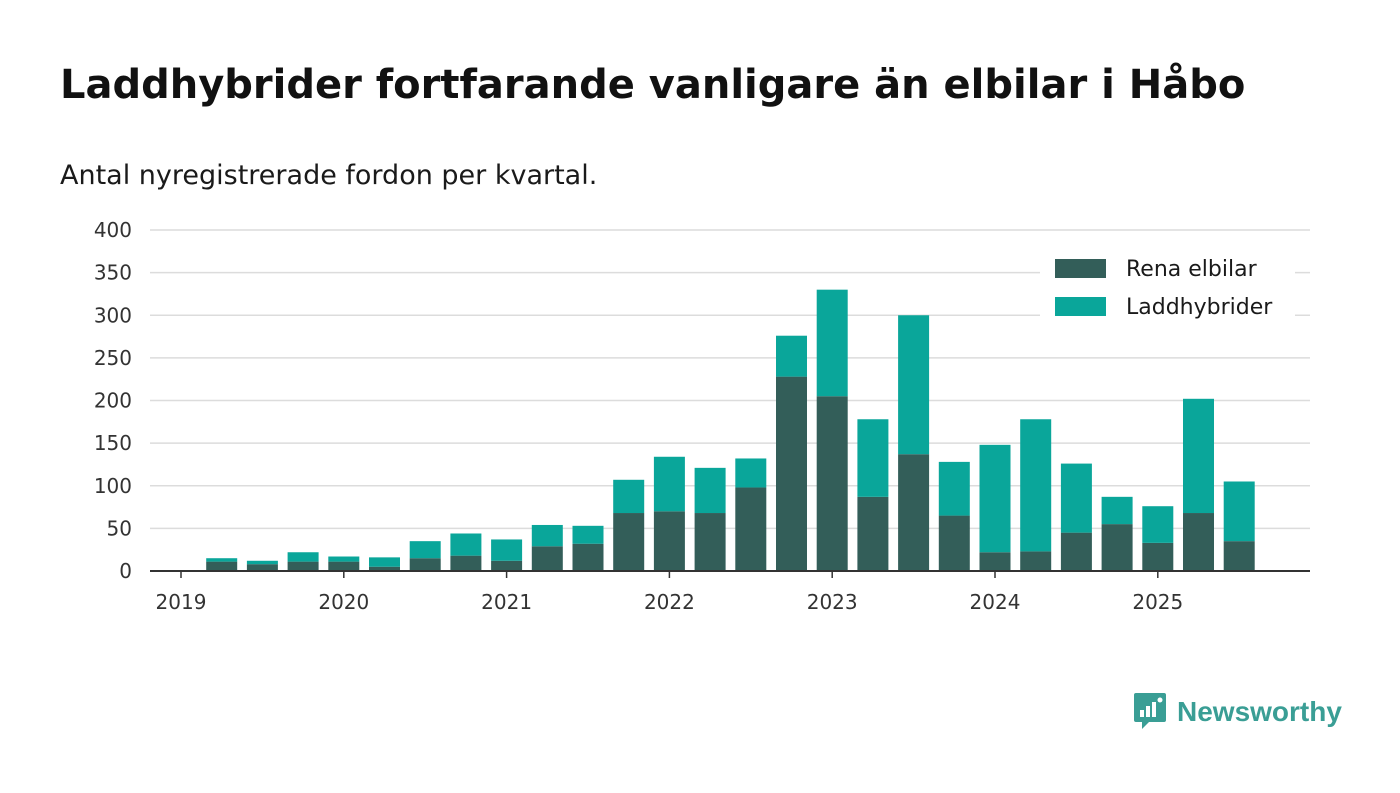 Image resolution: width=1400 pixels, height=793 pixels. Describe the element at coordinates (1150, 712) in the screenshot. I see `newsworthy-logo-icon` at that location.